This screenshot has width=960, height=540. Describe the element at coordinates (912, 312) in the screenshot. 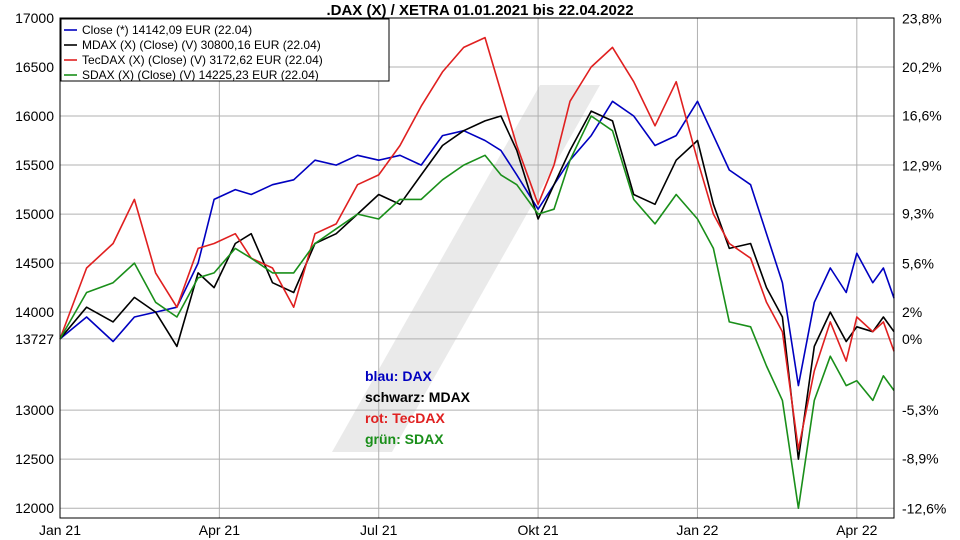

I see `y-right-tick-label: 2%` at that location.